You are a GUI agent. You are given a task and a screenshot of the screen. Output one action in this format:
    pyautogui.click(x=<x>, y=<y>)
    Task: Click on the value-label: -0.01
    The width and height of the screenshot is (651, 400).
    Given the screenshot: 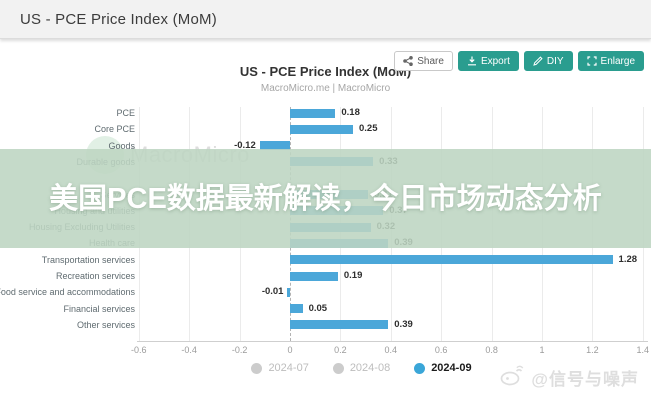 What is the action you would take?
    pyautogui.click(x=272, y=292)
    